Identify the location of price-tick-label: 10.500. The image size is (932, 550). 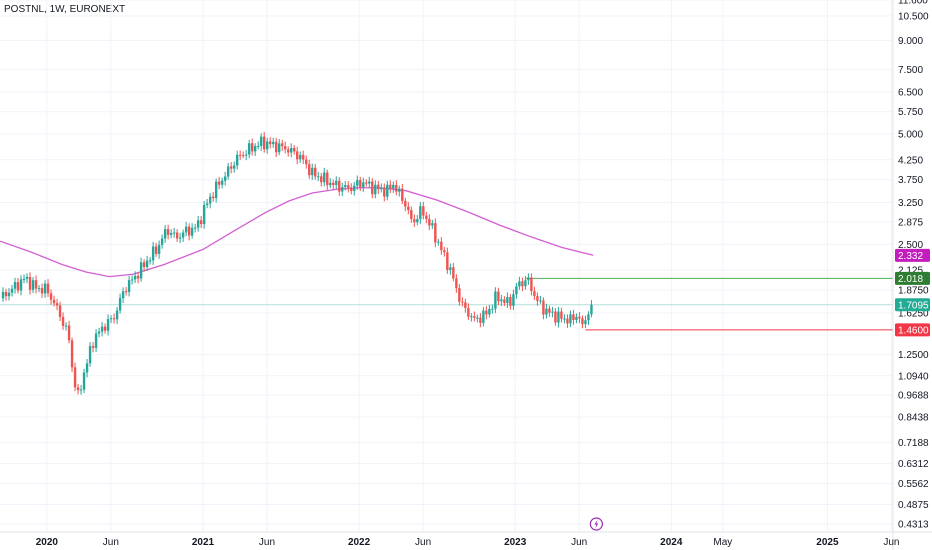
(913, 16).